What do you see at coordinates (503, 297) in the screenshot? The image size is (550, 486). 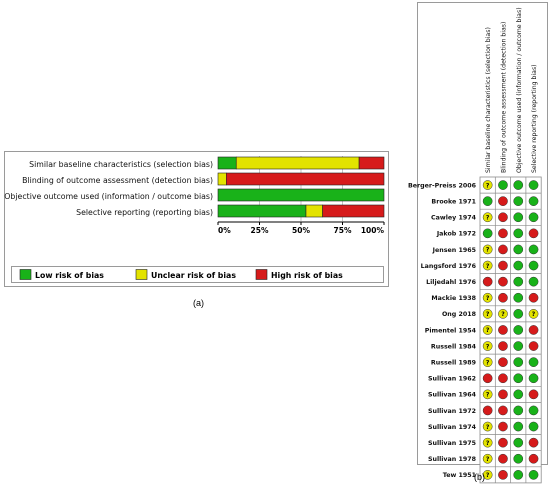 I see `cell-high-r8-c2` at bounding box center [503, 297].